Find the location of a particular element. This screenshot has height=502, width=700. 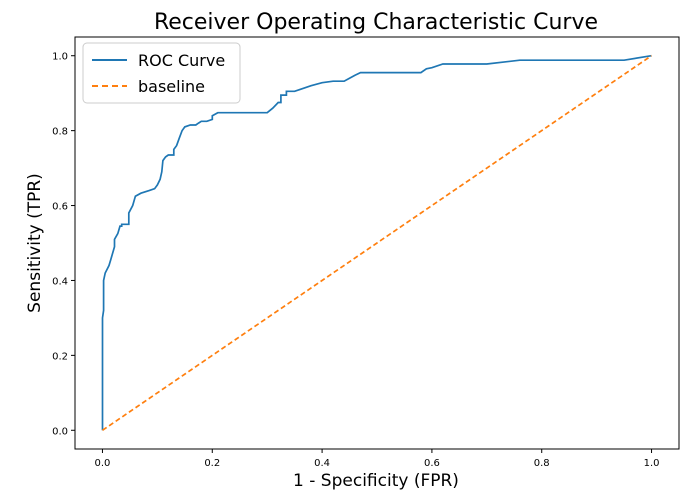

legend: ROC Curve baseline is located at coordinates (161, 73).